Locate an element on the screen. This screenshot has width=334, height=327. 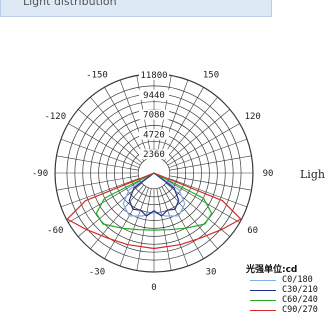
angle-label: -120 is located at coordinates (55, 117).